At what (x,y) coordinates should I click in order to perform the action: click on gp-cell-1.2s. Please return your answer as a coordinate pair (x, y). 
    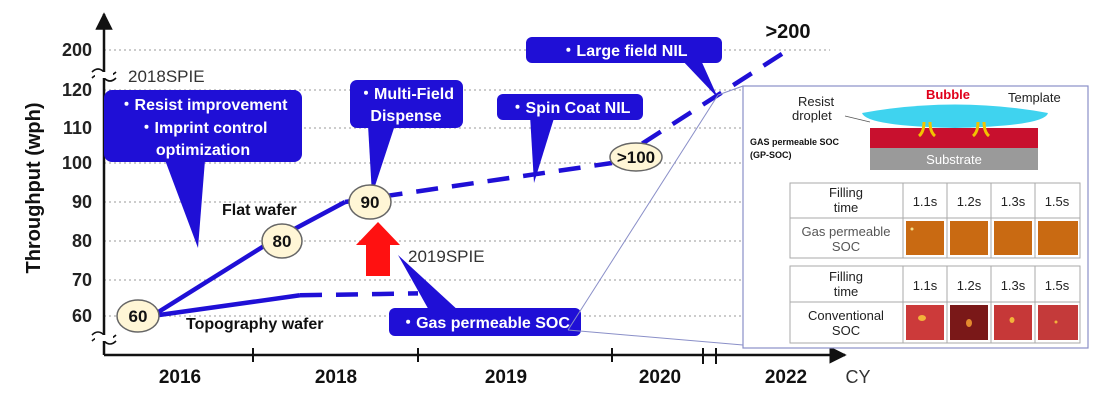
    Looking at the image, I should click on (969, 238).